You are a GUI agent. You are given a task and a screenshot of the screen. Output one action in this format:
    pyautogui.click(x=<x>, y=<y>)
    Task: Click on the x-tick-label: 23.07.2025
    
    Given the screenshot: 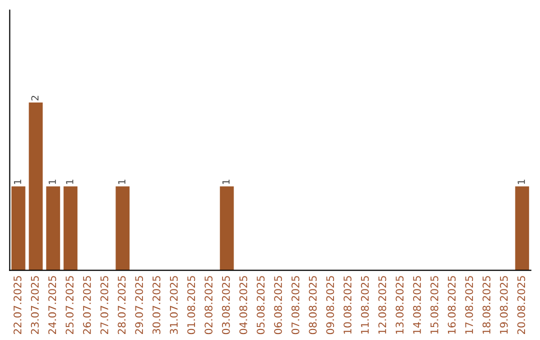 What is the action you would take?
    pyautogui.click(x=34, y=305)
    